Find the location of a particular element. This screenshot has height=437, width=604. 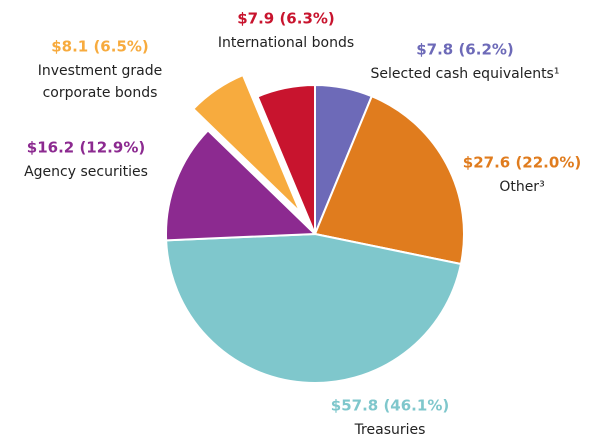

category-label-line: Selected cash equivalents¹ is located at coordinates (465, 74).